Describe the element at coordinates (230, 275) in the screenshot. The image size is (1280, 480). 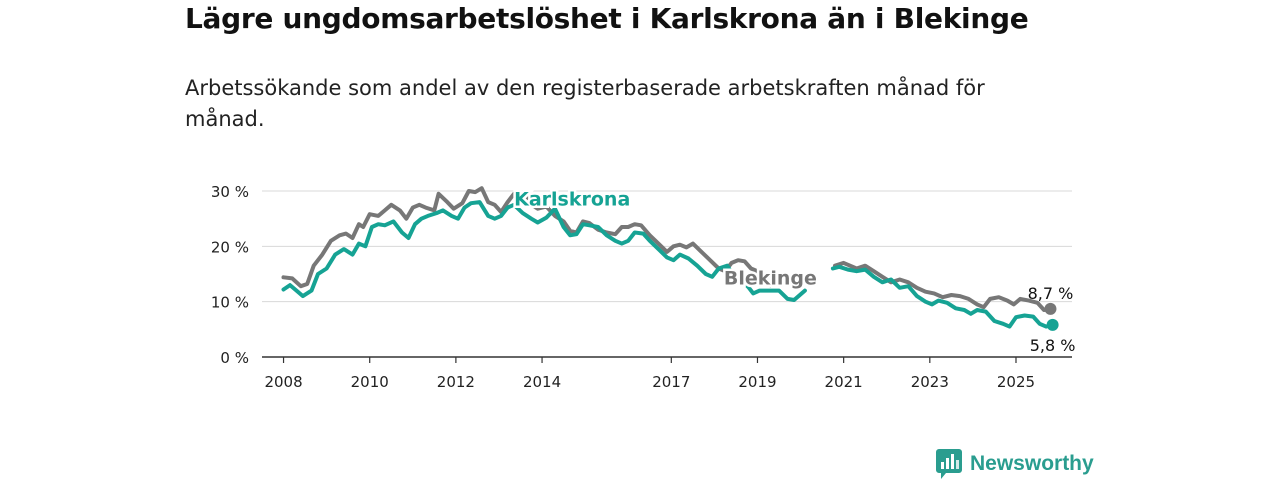
I see `y-axis: 0 % 10 % 20 % 30 %` at that location.